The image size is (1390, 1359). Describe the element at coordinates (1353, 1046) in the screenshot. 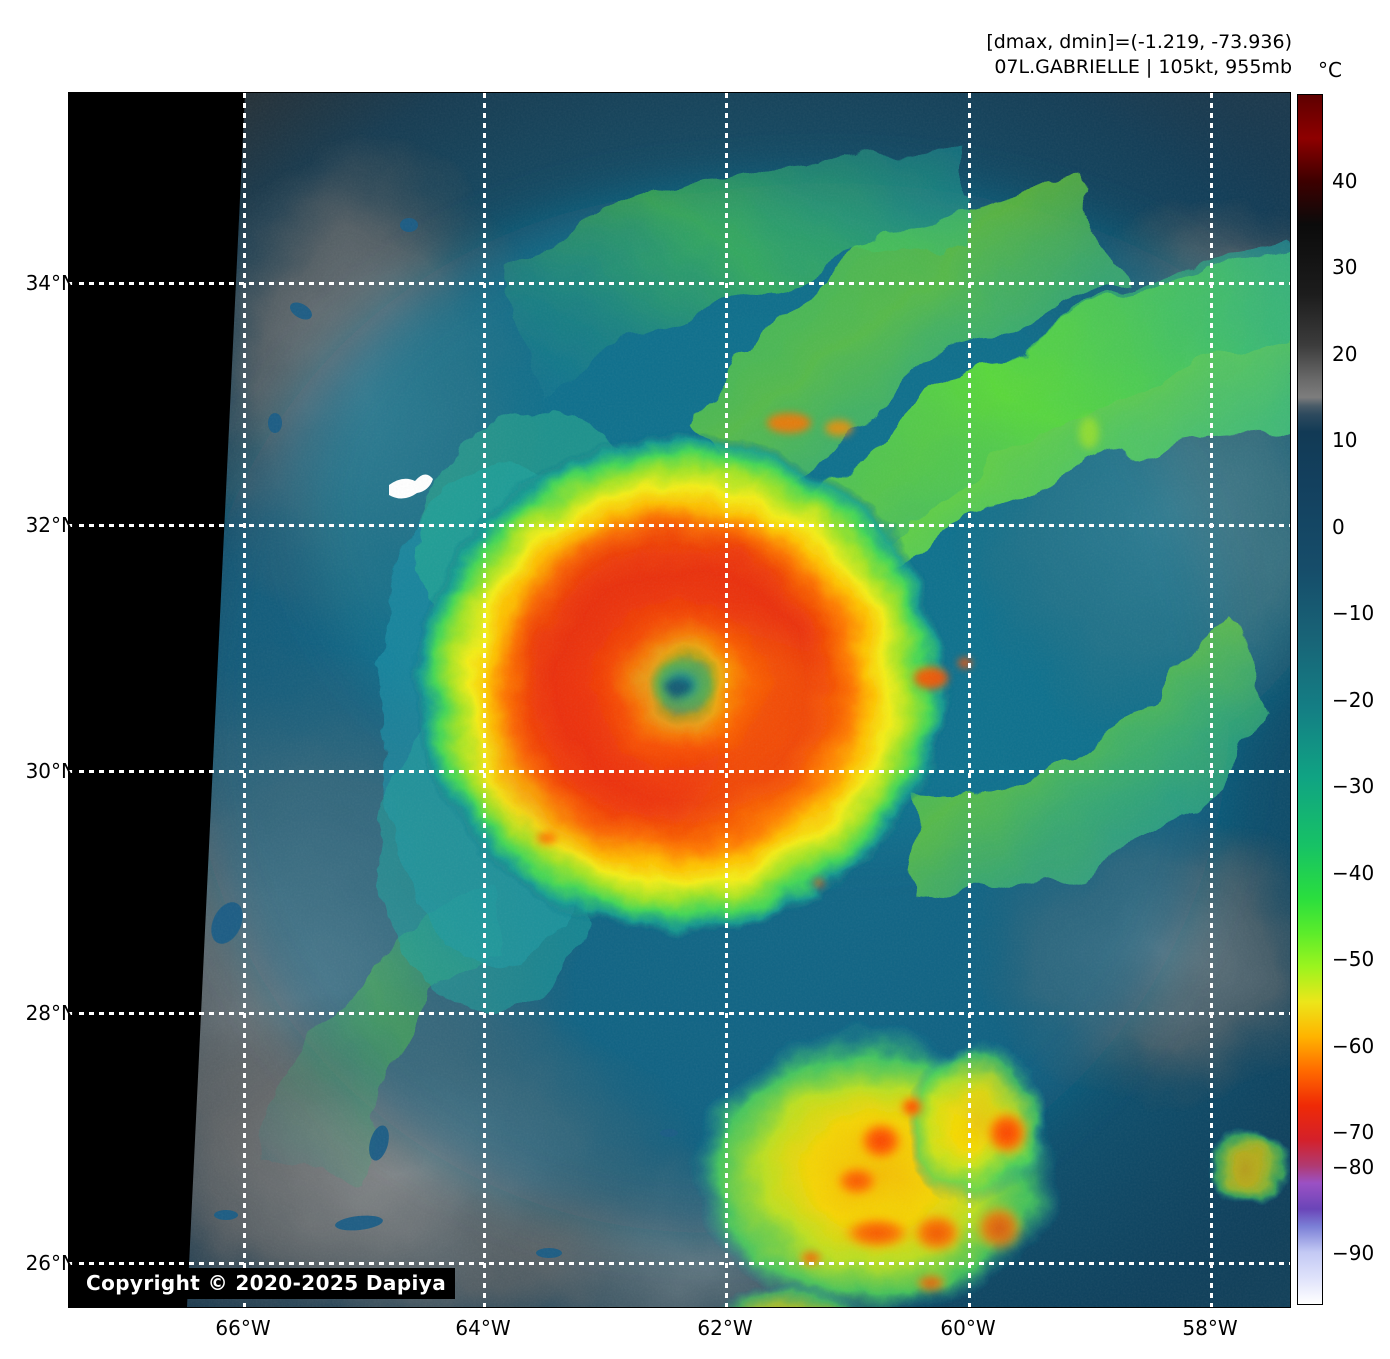

I see `colorbar-tick-label: −60` at that location.